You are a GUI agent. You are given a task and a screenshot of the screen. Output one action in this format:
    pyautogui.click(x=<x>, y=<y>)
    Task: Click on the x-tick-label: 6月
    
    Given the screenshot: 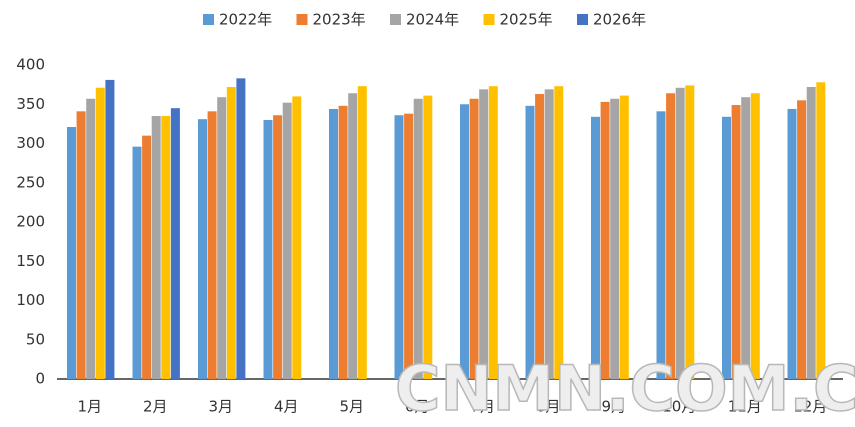 What is the action you would take?
    pyautogui.click(x=417, y=407)
    